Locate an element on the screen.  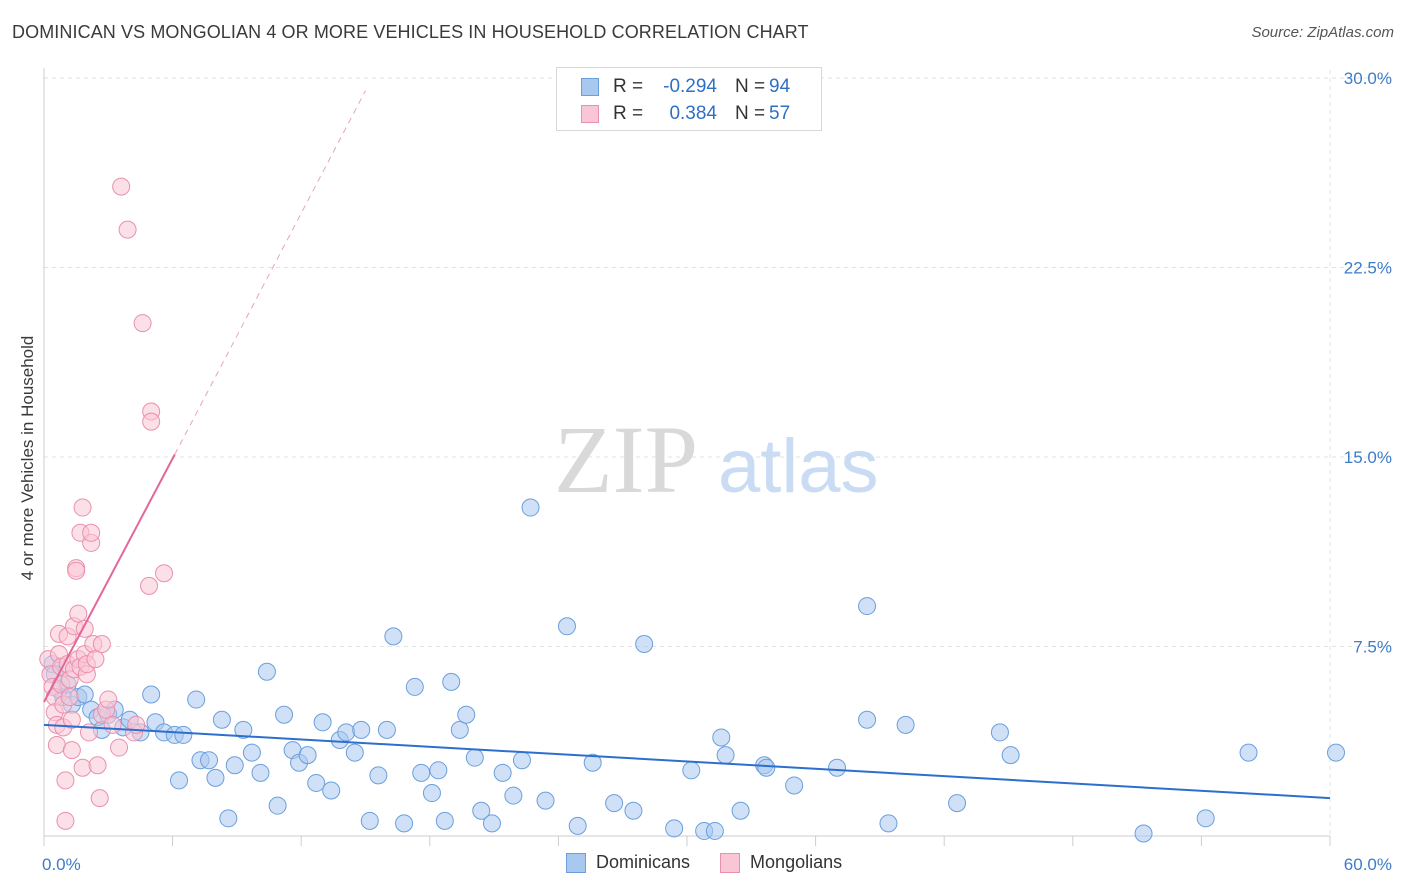
y-axis-label: 4 or more Vehicles in Household is located at coordinates (27, 458).